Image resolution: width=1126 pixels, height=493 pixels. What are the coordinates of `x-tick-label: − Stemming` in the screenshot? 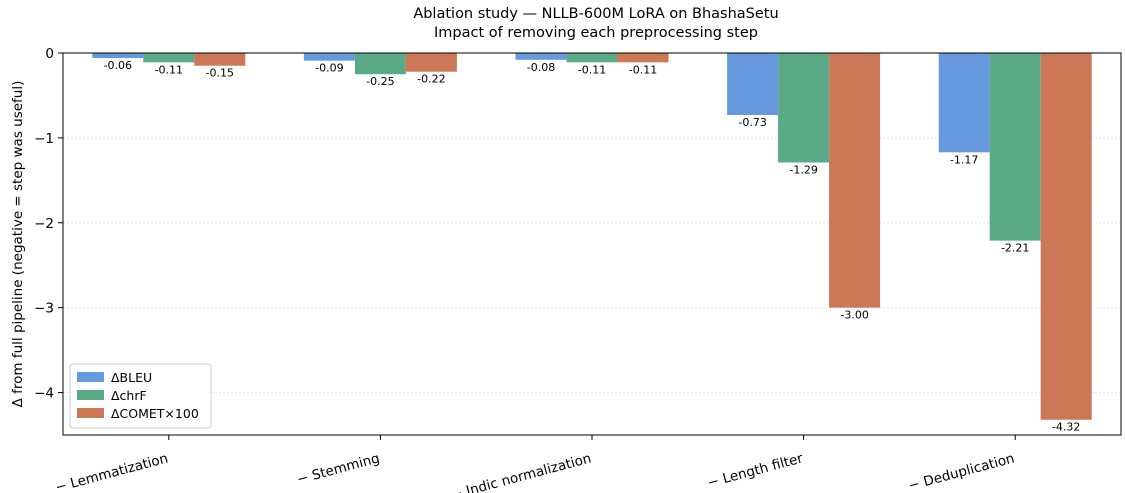 It's located at (338, 468).